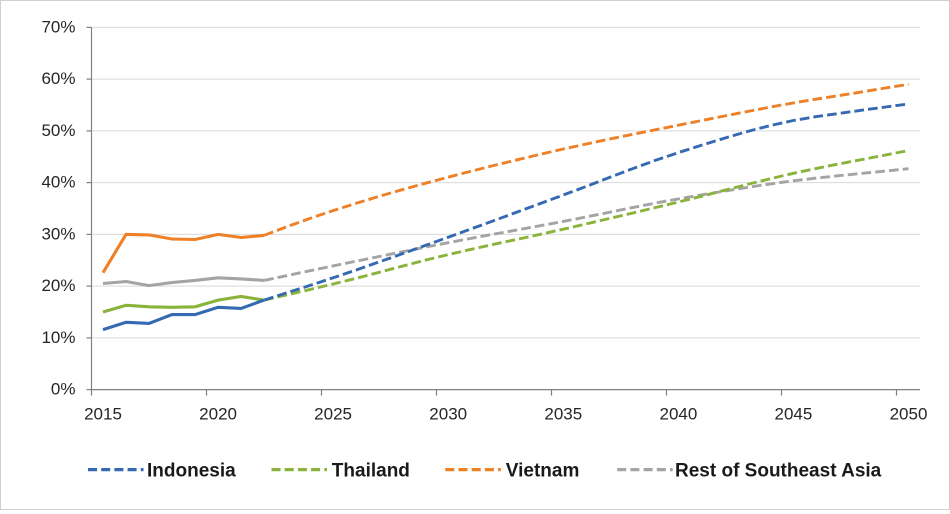  Describe the element at coordinates (58, 26) in the screenshot. I see `svg-text: 70%` at that location.